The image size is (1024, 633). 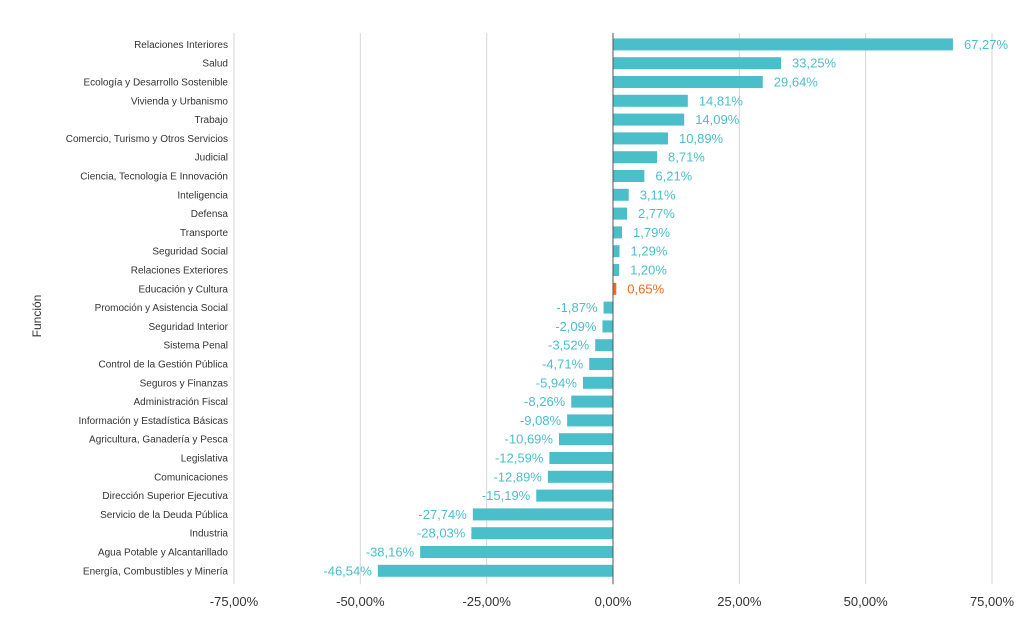 I want to click on category-label: Educación y Cultura, so click(x=184, y=289).